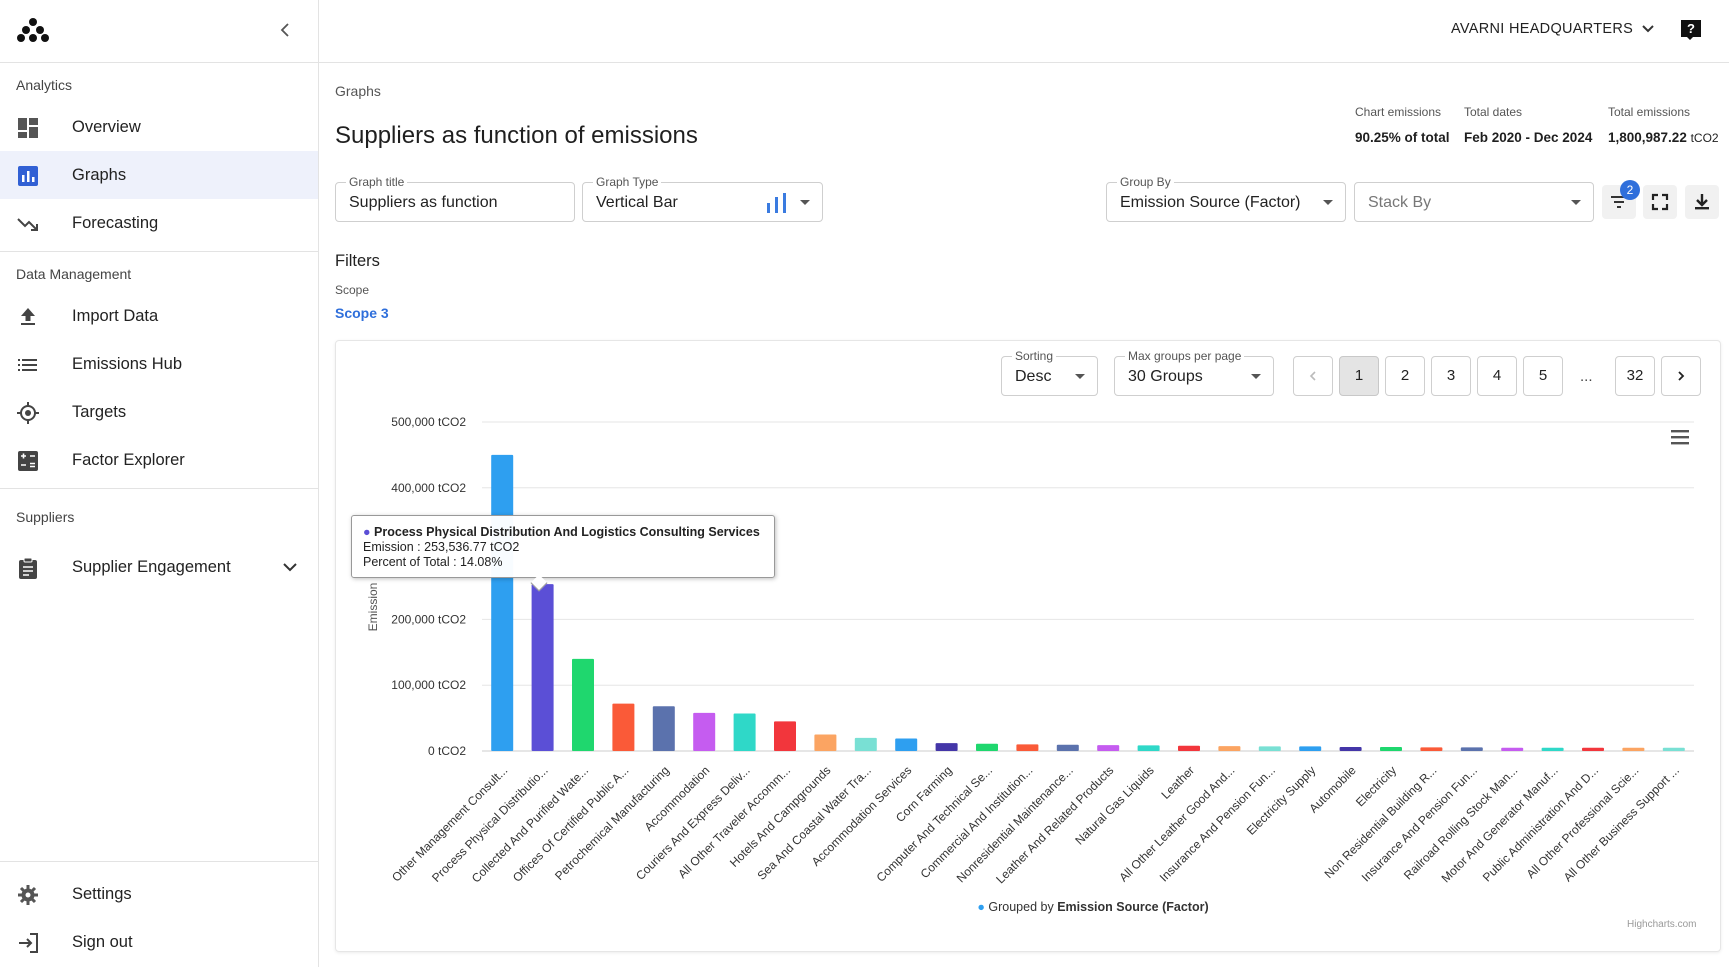  What do you see at coordinates (362, 313) in the screenshot?
I see `scope-filter-value: Scope 3` at bounding box center [362, 313].